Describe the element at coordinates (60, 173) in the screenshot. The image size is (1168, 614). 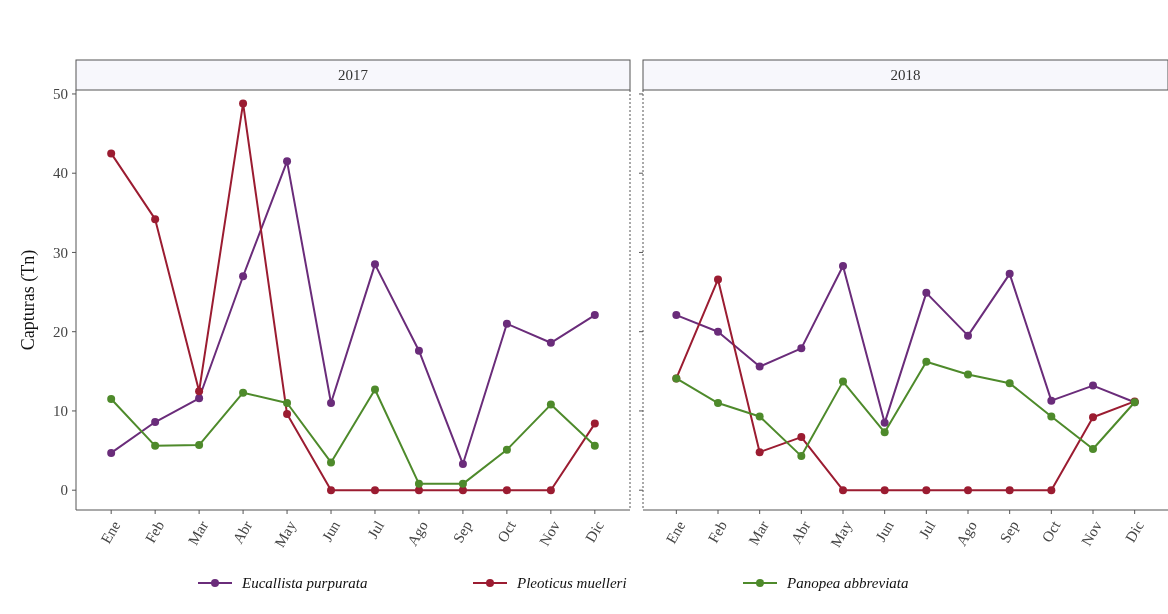
I see `y-tick-label: 40` at that location.